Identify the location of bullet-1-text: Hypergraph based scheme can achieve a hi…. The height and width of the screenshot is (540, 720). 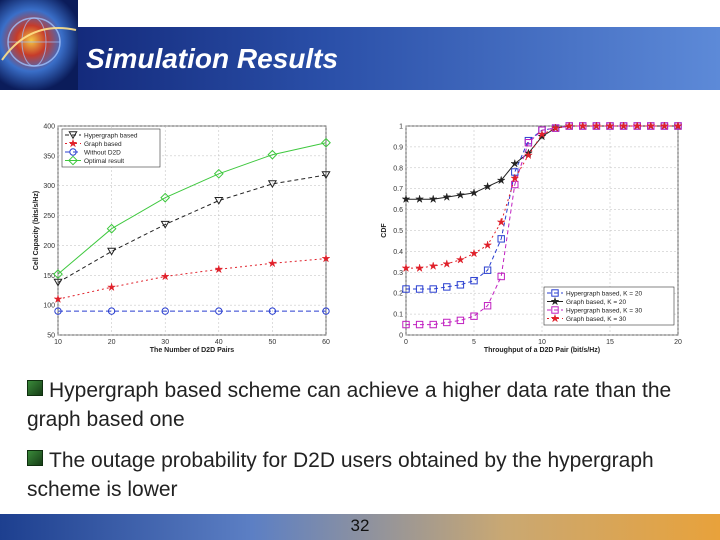
(349, 405).